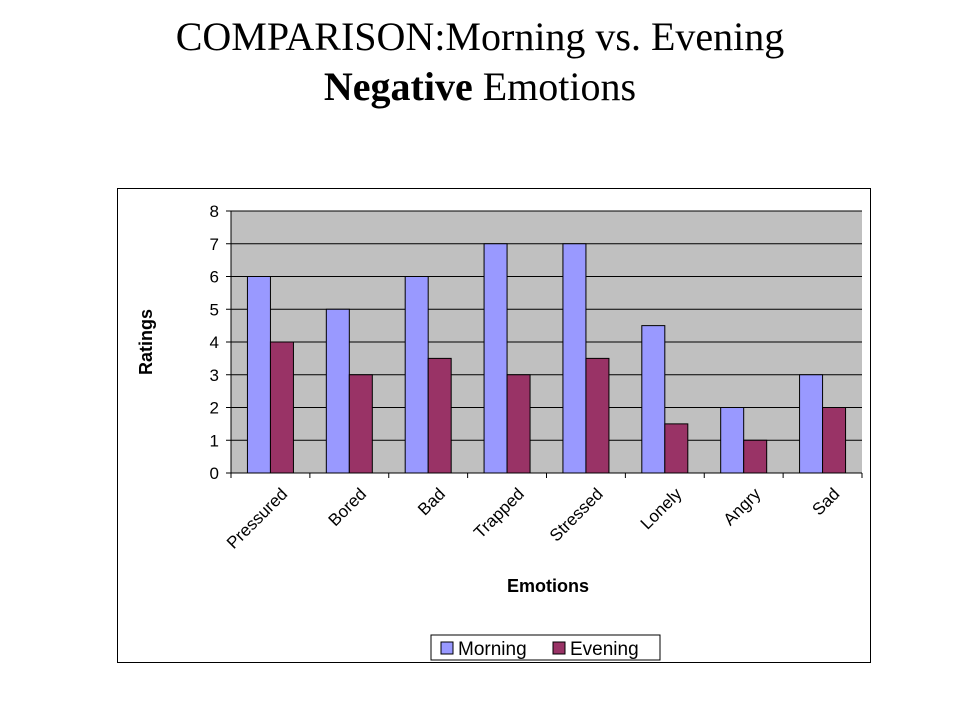 The width and height of the screenshot is (960, 720). I want to click on y-tick-label: 4, so click(214, 342).